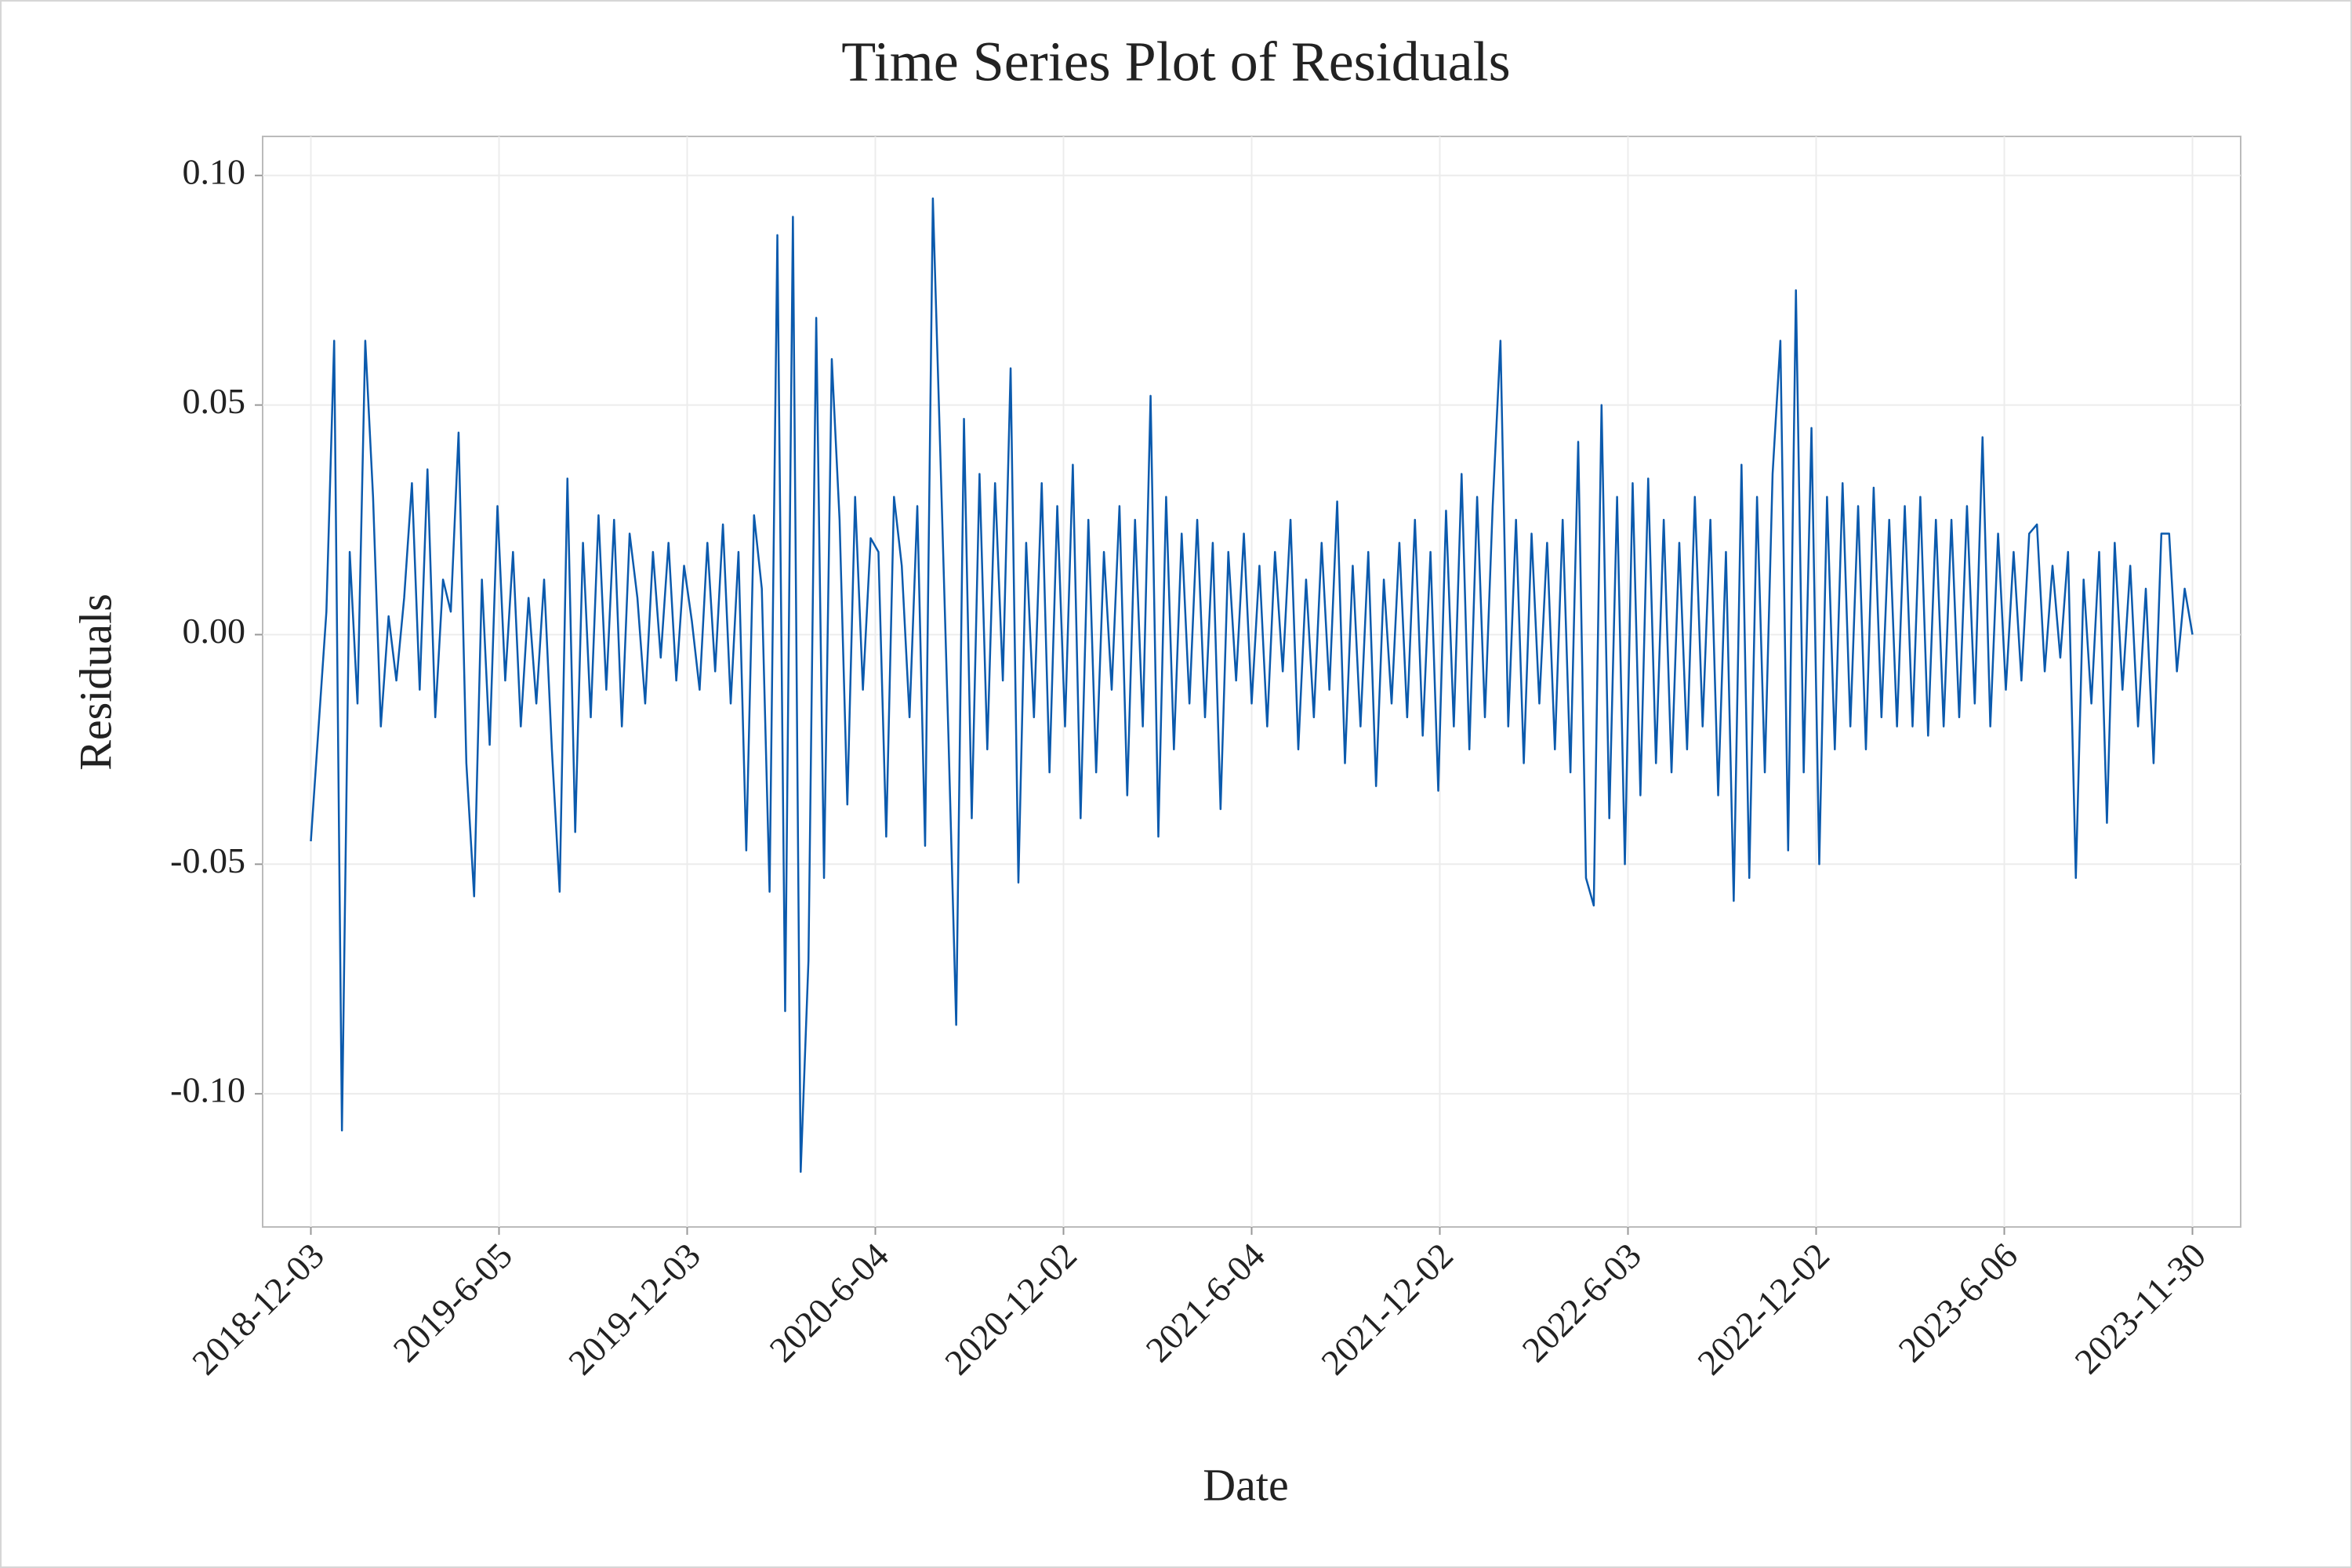 This screenshot has width=2352, height=1568. What do you see at coordinates (1246, 1484) in the screenshot?
I see `x-axis-title: Date` at bounding box center [1246, 1484].